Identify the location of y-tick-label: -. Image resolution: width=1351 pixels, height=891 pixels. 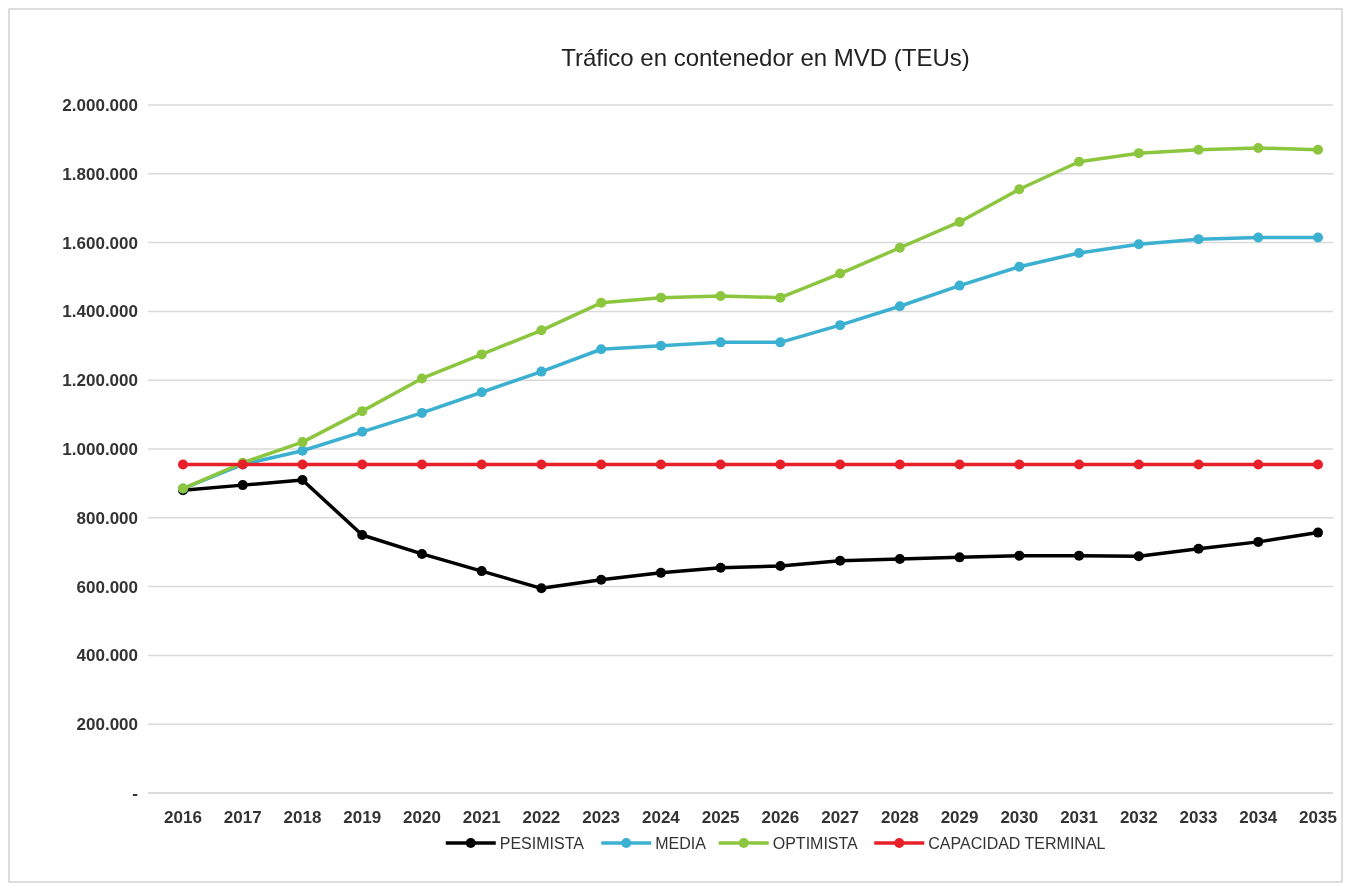
(135, 793).